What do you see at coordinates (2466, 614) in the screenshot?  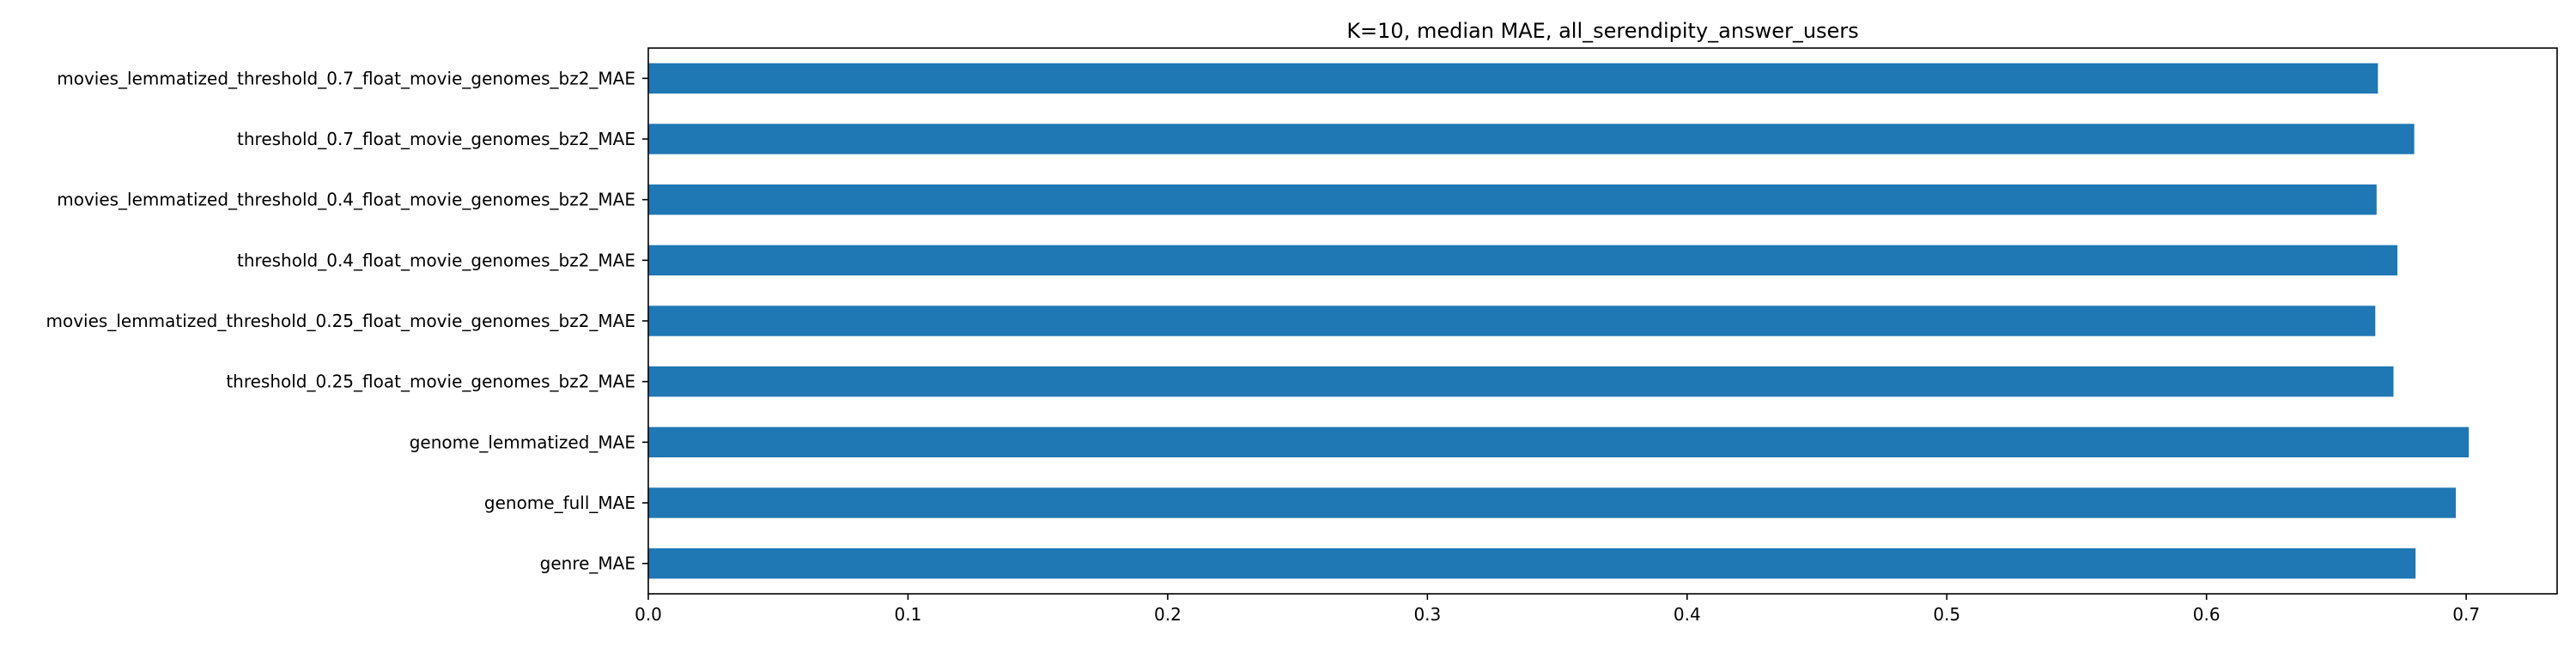 I see `x-tick-label: 0.7` at bounding box center [2466, 614].